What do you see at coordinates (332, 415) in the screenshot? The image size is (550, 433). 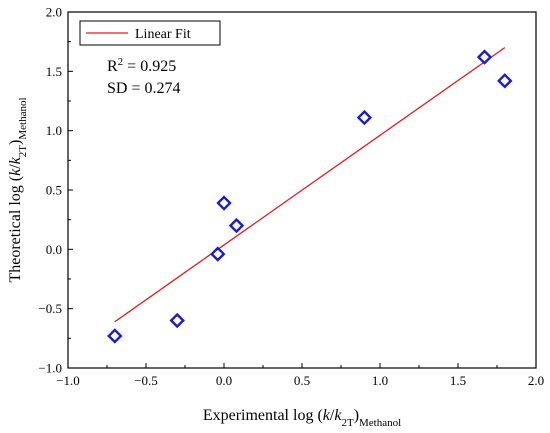 I see `x-axis-title-slash: /` at bounding box center [332, 415].